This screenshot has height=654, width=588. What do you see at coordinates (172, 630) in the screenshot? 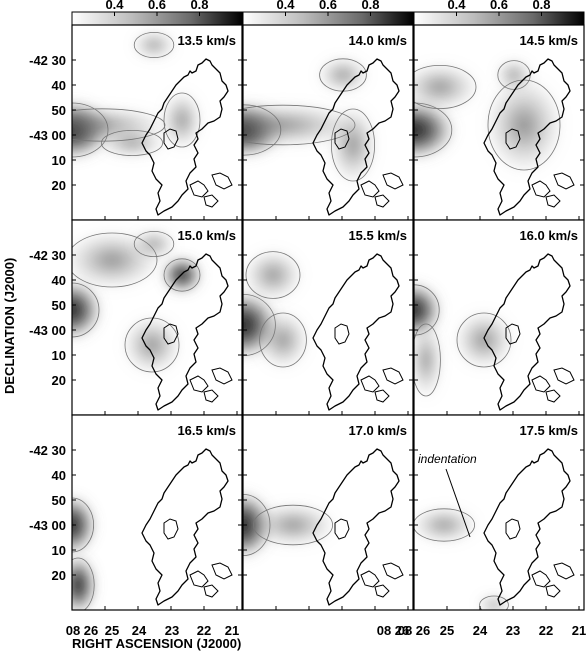
I see `x-tick-label: 23` at bounding box center [172, 630].